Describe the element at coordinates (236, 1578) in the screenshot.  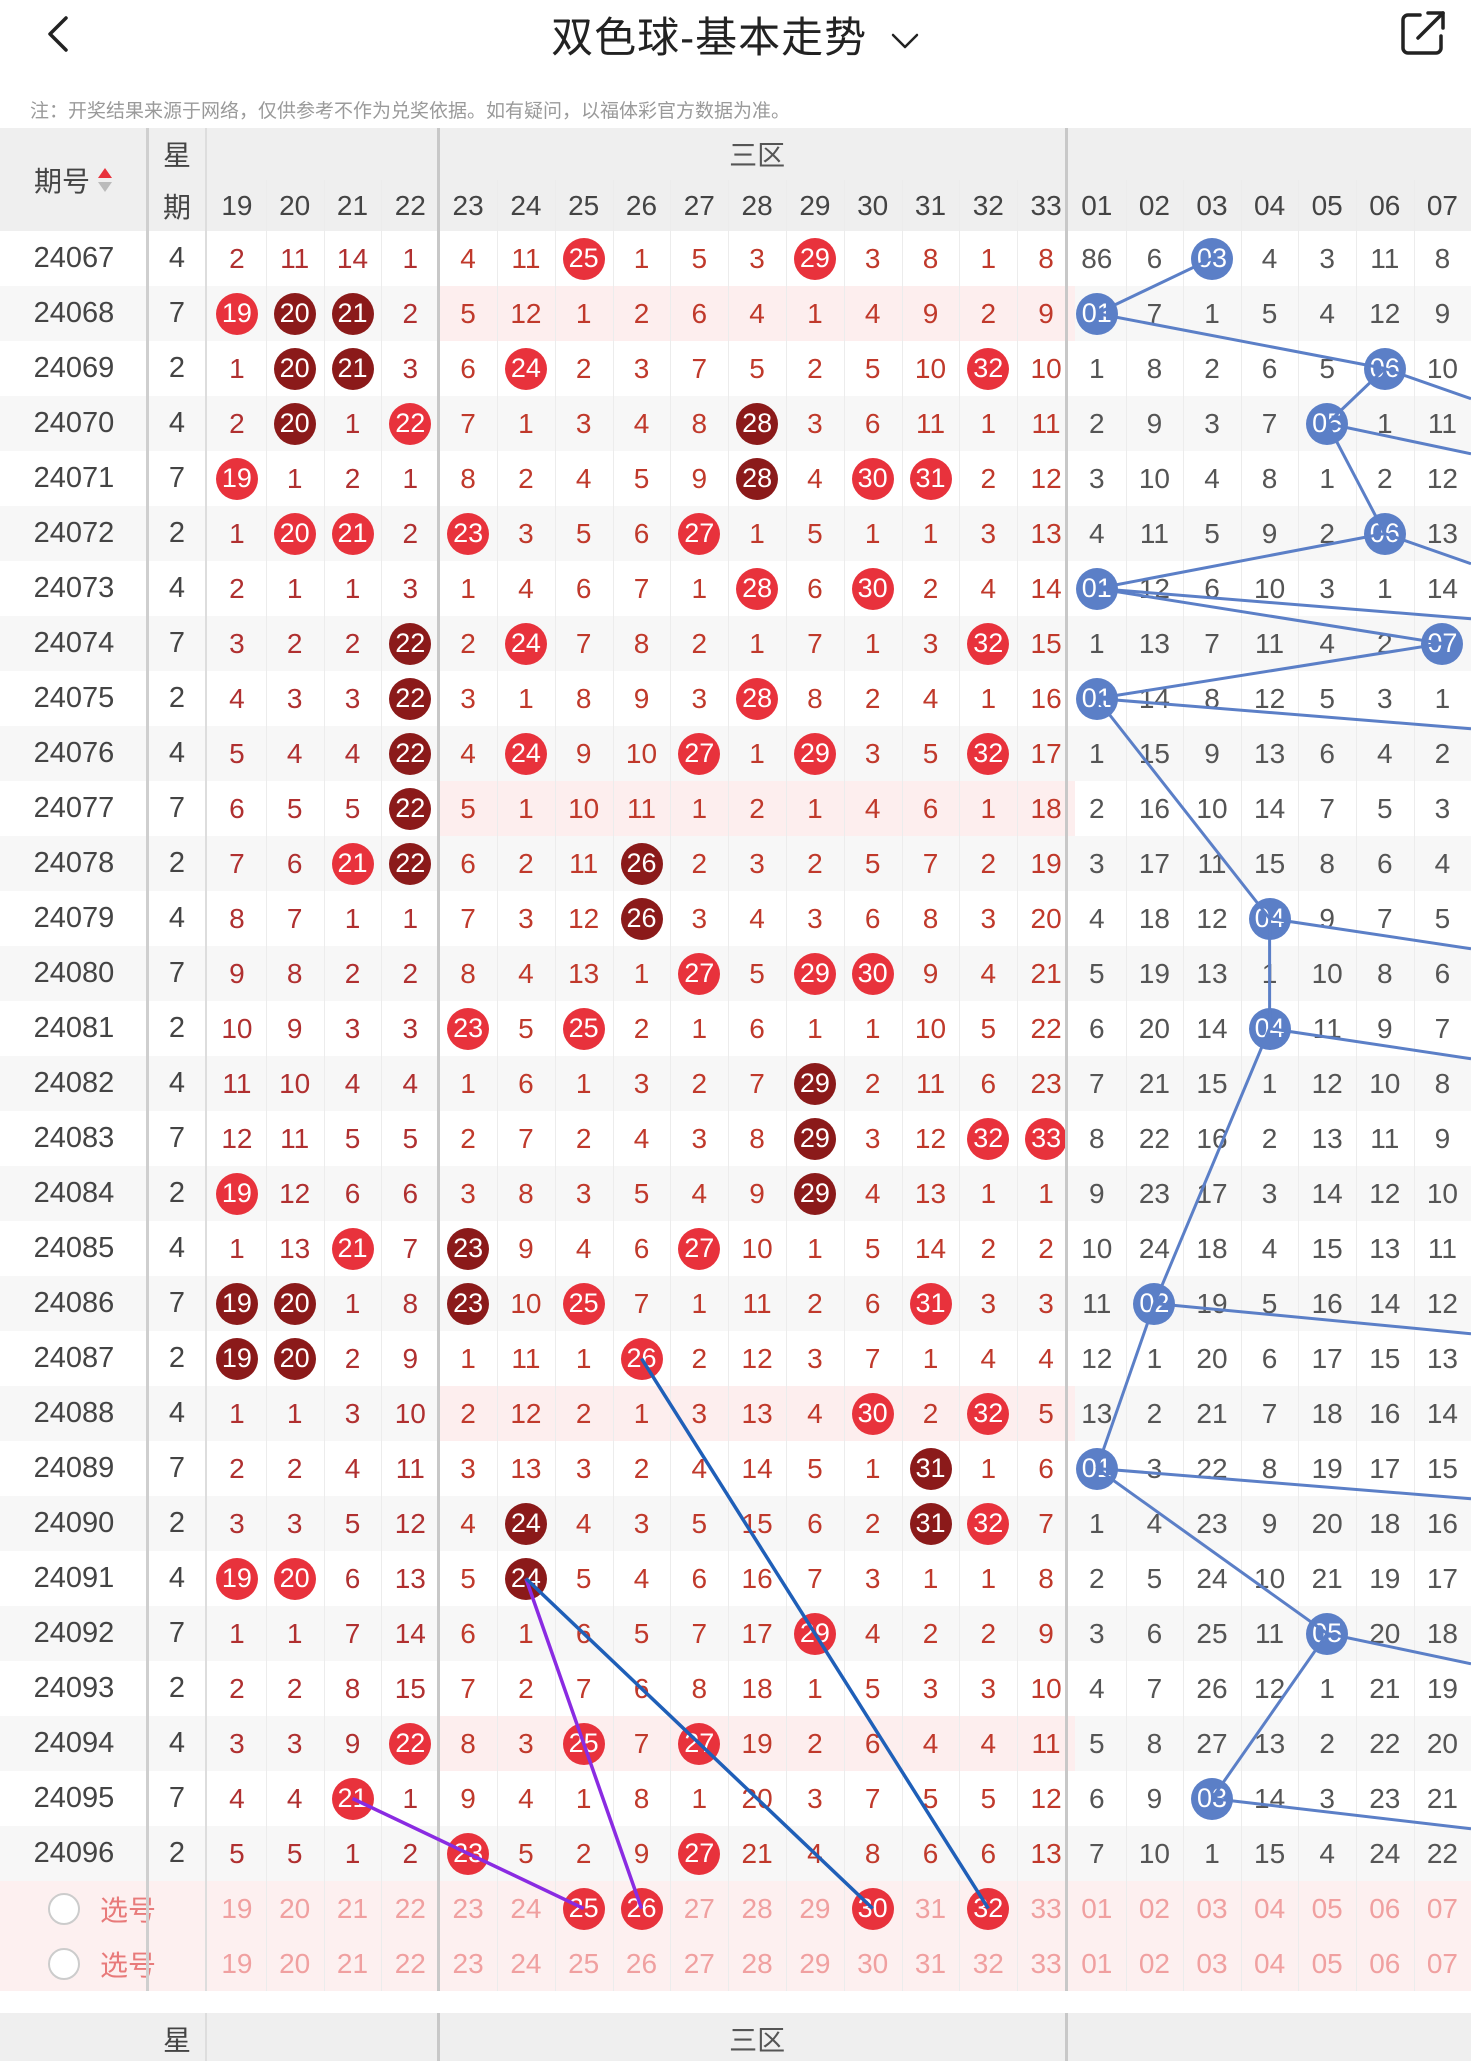
I see `red-ball: 19` at that location.